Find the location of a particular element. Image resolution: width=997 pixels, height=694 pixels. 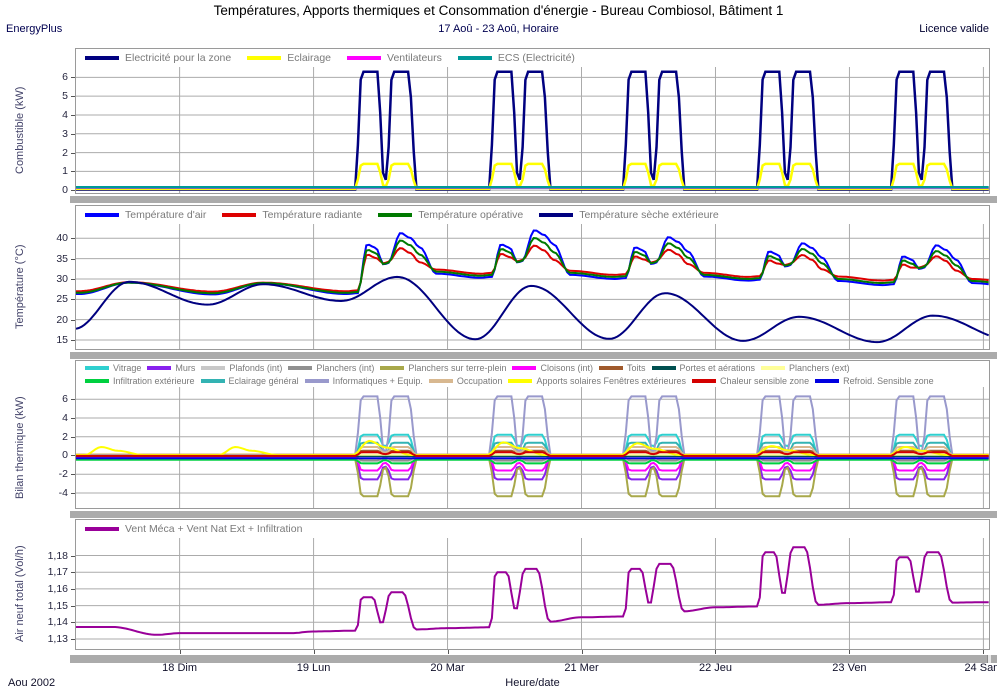

legend-item-occupation: Occupation is located at coordinates (465, 381).